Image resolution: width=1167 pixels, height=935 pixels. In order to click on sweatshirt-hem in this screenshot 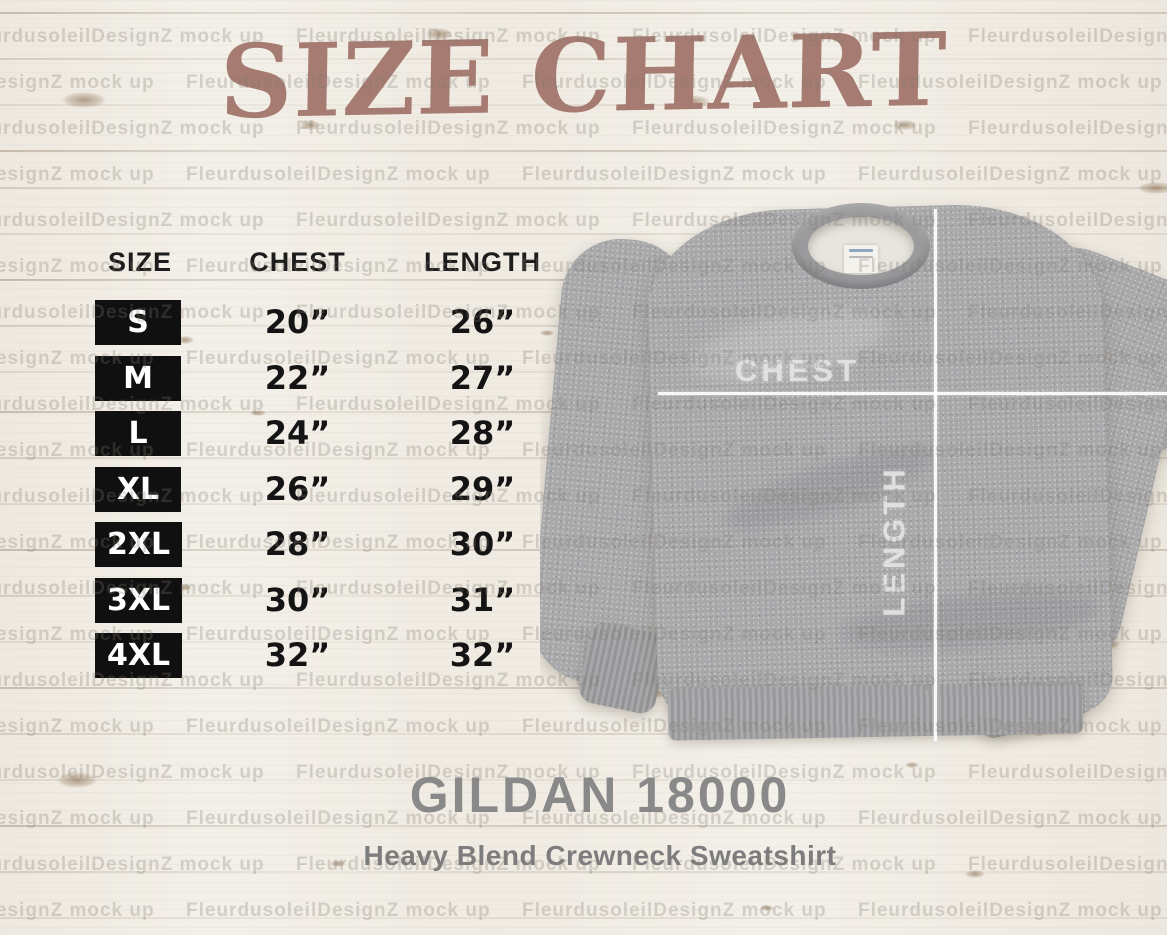, I will do `click(875, 711)`.